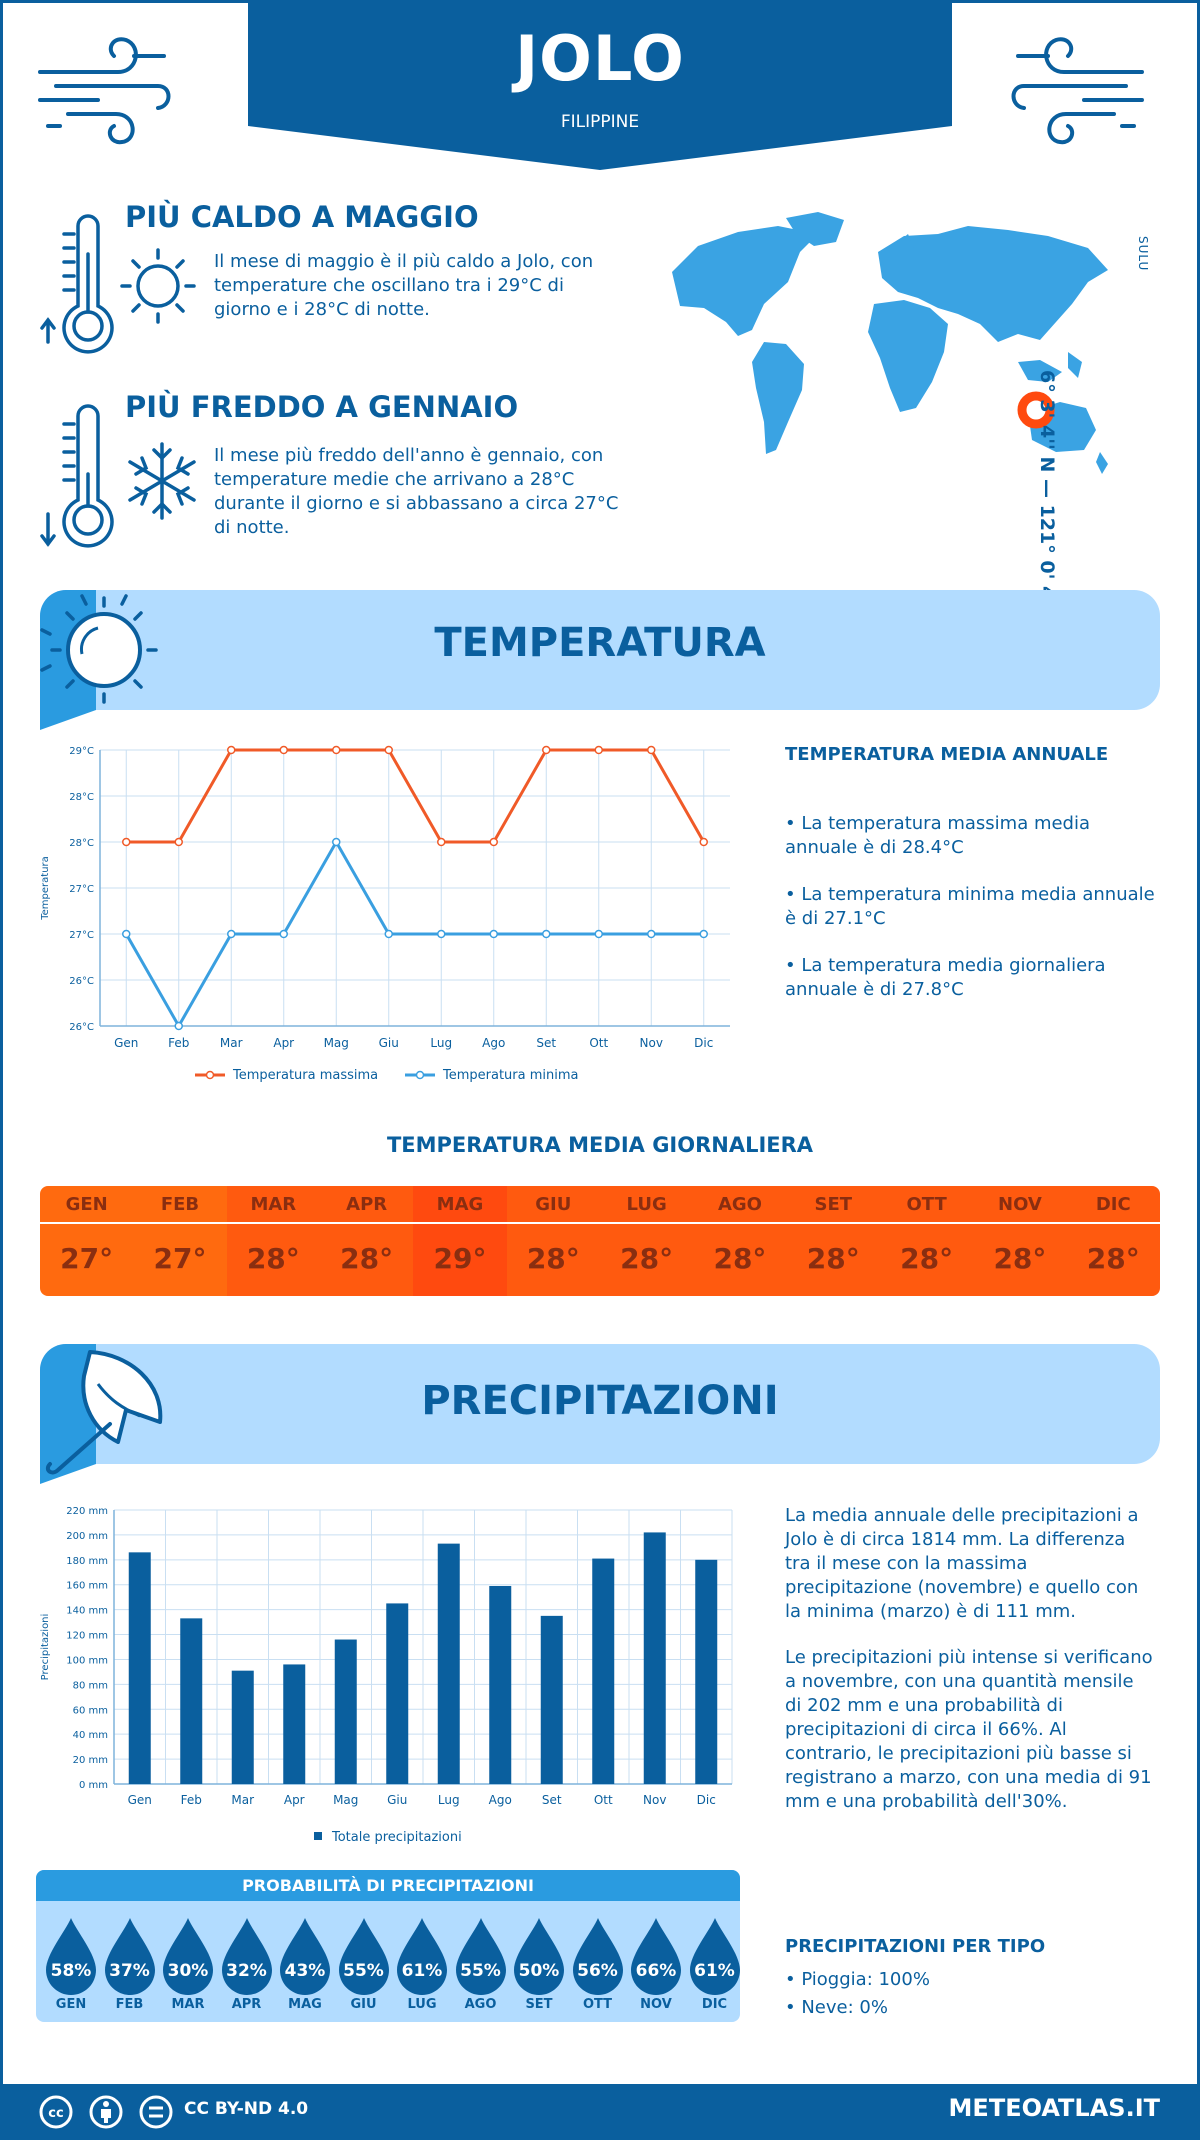 This screenshot has width=1200, height=2140. I want to click on temperature-band, so click(600, 650).